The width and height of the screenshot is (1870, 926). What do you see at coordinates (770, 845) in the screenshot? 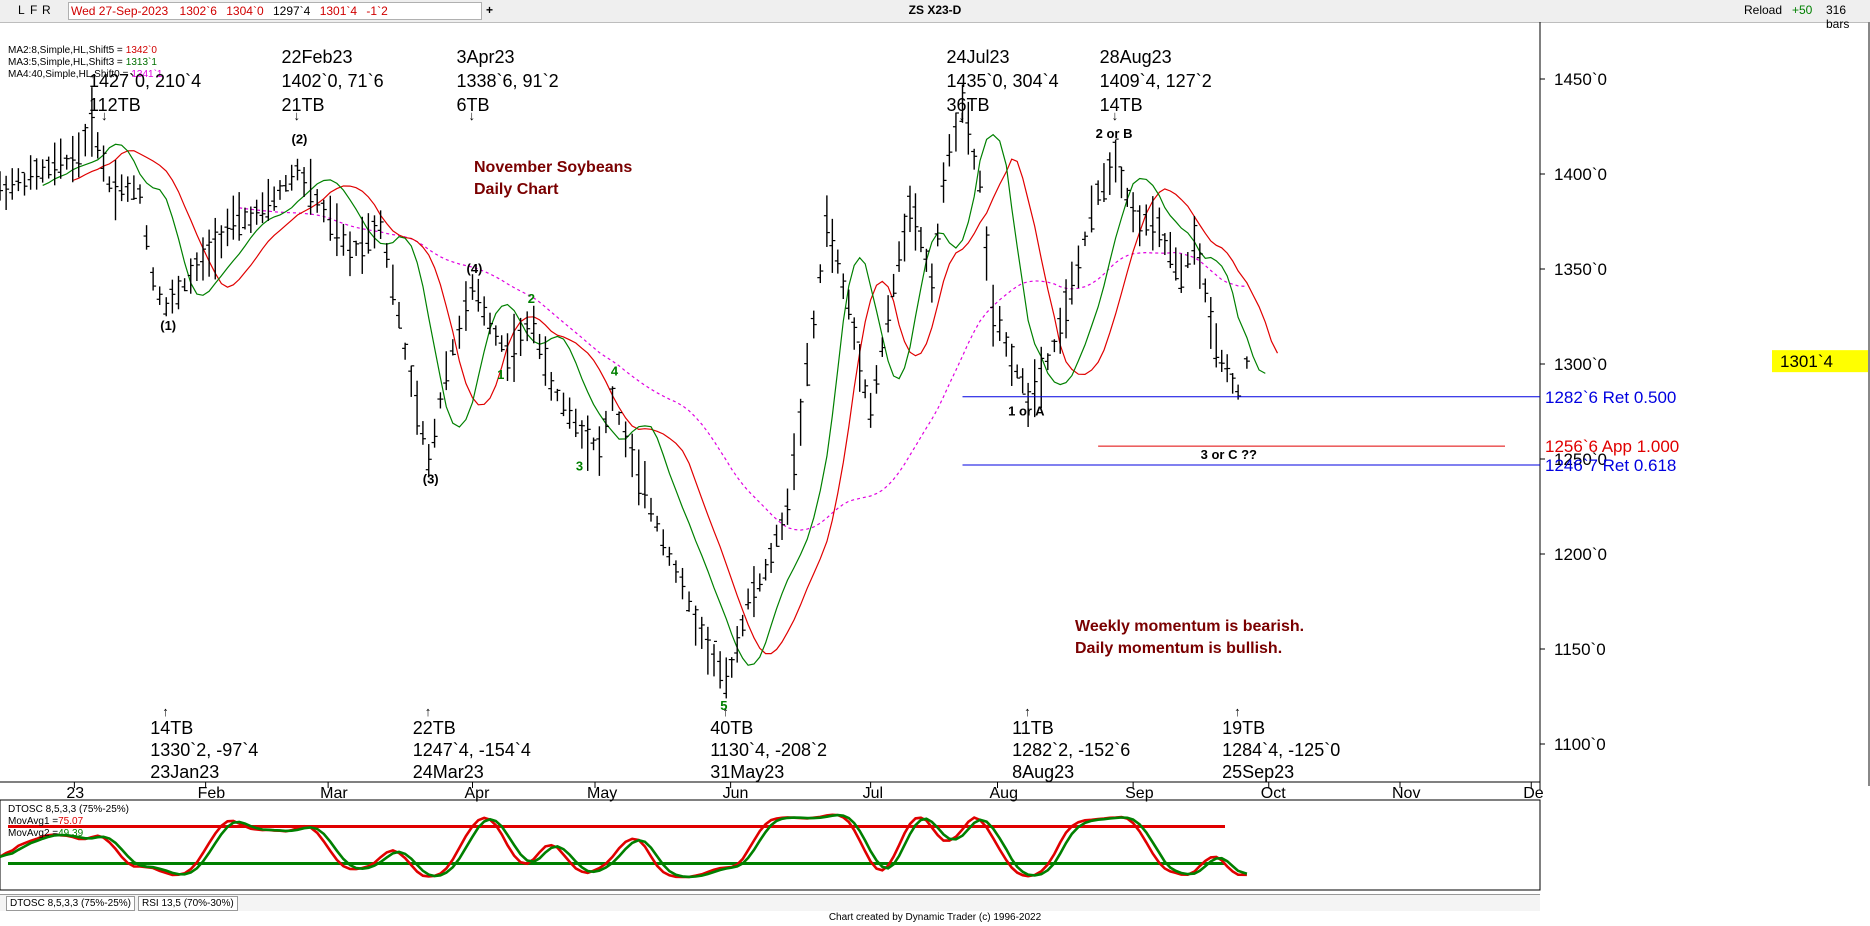
I see `oscillator-panel` at bounding box center [770, 845].